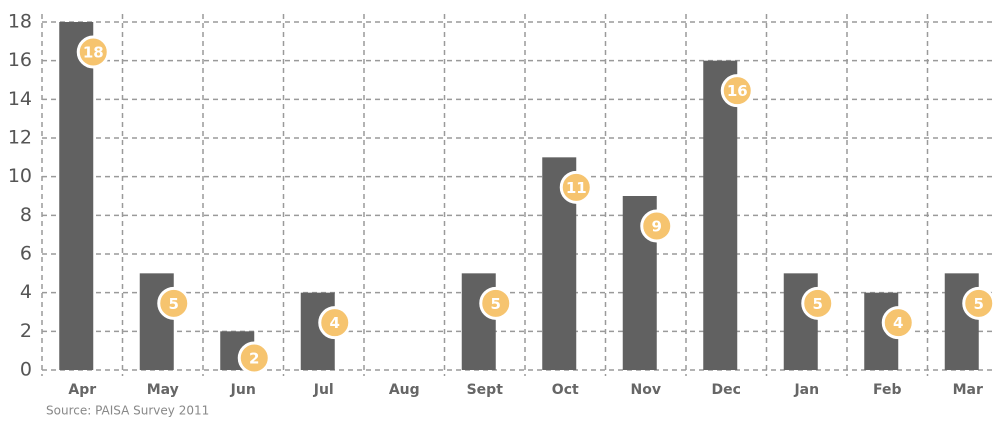 Image resolution: width=993 pixels, height=422 pixels. Describe the element at coordinates (20, 138) in the screenshot. I see `y-tick-label: 12` at that location.